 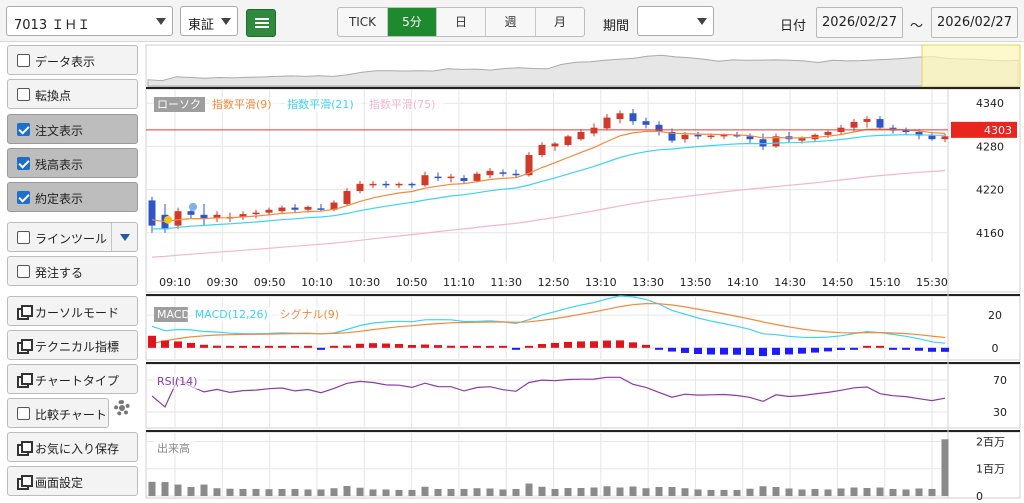 I want to click on place-order-toggle: 発注する, so click(x=72, y=271).